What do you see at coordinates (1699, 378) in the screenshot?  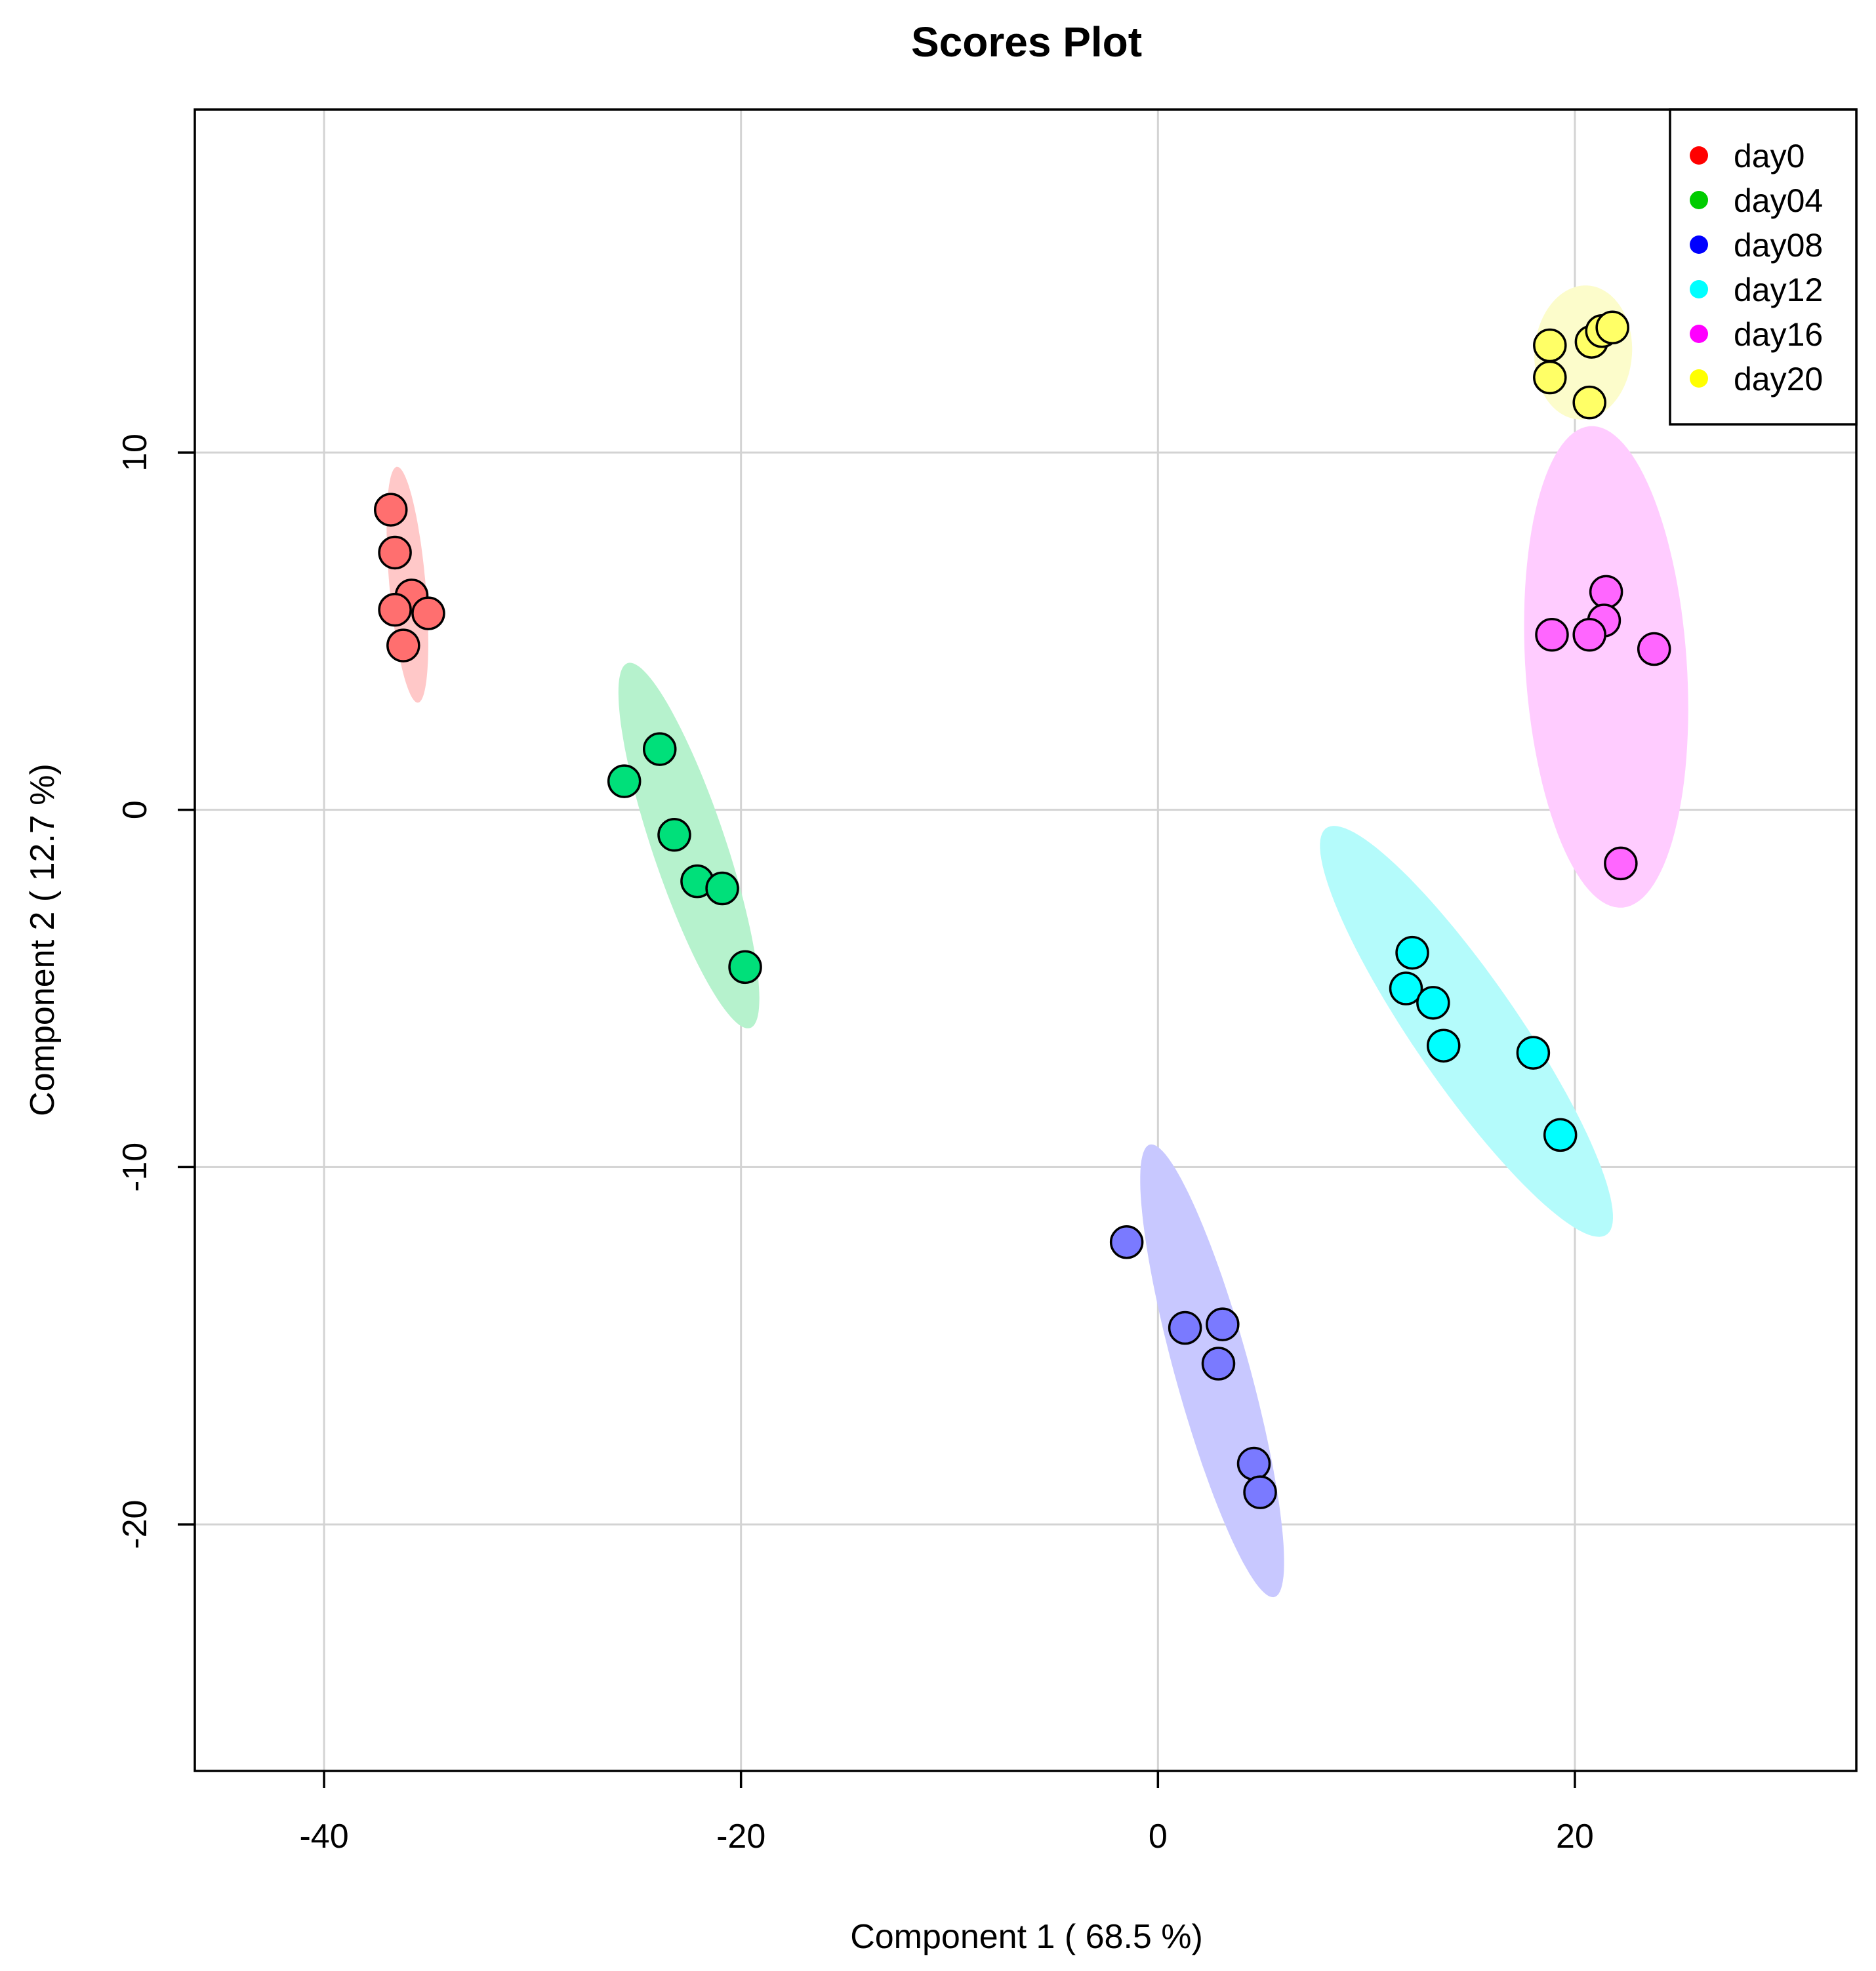 I see `legend-marker-day20` at bounding box center [1699, 378].